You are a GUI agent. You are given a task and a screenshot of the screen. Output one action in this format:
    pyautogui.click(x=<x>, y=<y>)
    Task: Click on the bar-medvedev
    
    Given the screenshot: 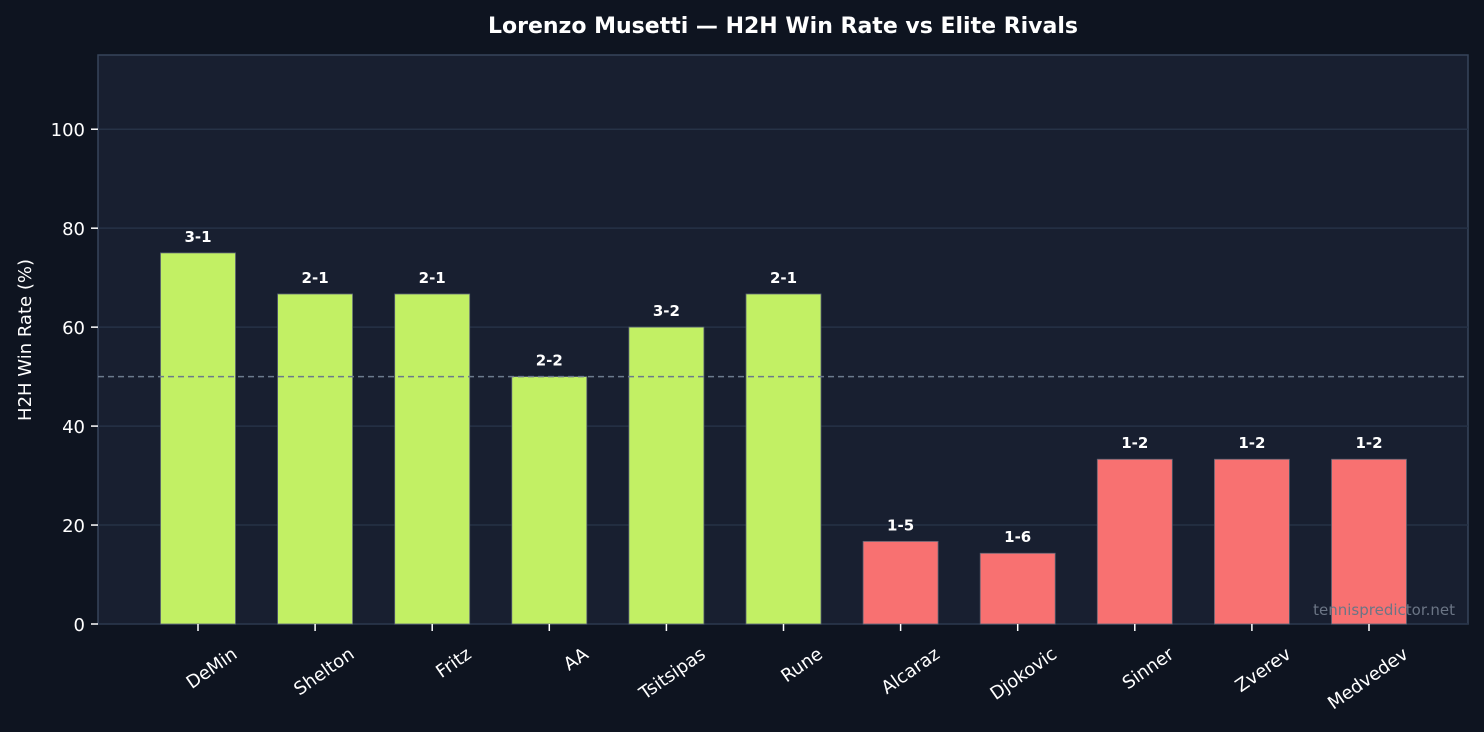 What is the action you would take?
    pyautogui.click(x=1369, y=541)
    